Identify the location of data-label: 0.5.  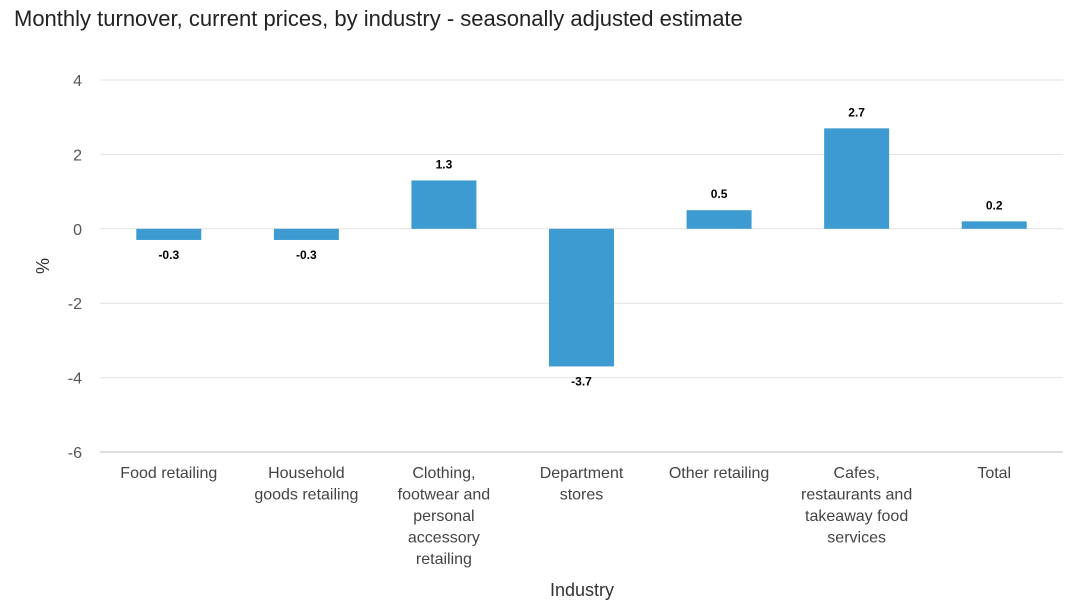
(719, 194).